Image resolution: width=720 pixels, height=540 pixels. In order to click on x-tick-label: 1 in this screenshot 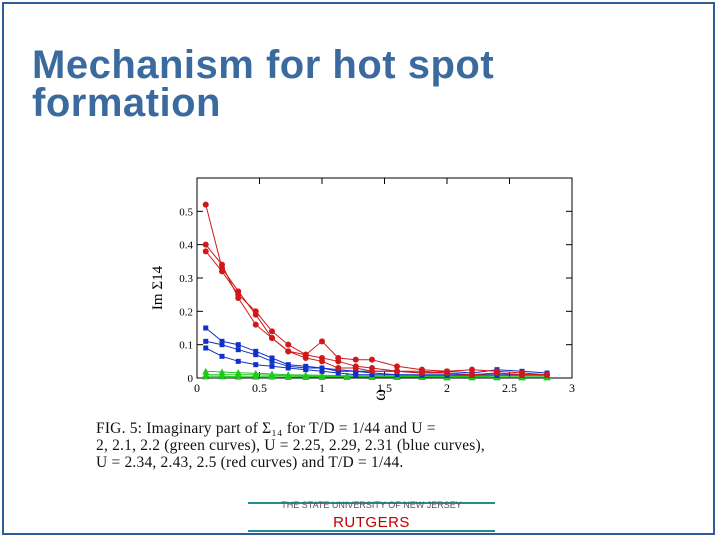, I will do `click(322, 388)`.